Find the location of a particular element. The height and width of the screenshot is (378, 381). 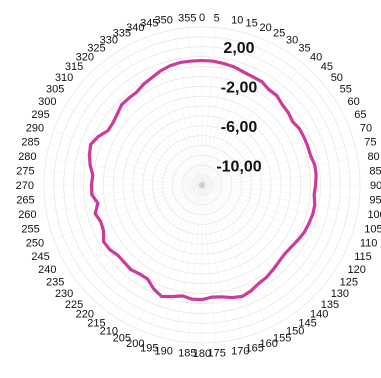

angle-tick-label: 250 is located at coordinates (35, 243).